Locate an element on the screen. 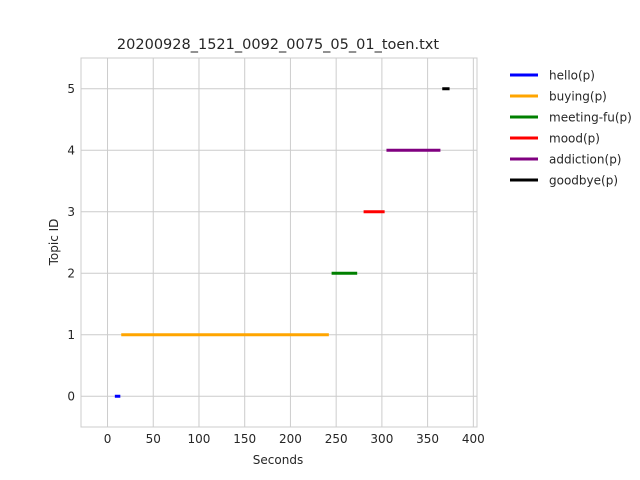  chart-title: 20200928_1521_0092_0075_05_01_toen.txt is located at coordinates (278, 45).